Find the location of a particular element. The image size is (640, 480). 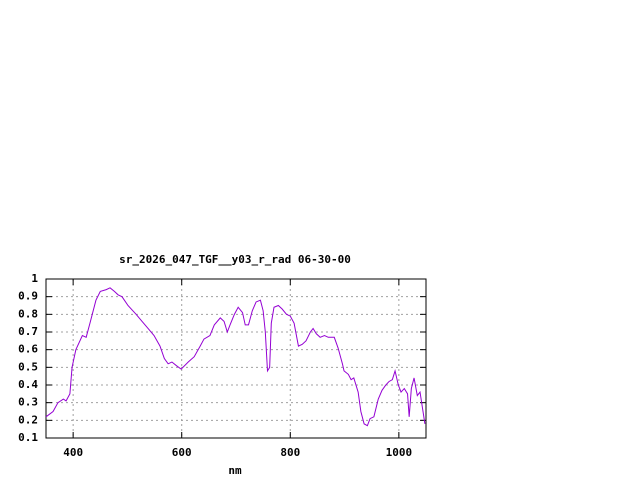

x-axis-label: nm is located at coordinates (235, 470).